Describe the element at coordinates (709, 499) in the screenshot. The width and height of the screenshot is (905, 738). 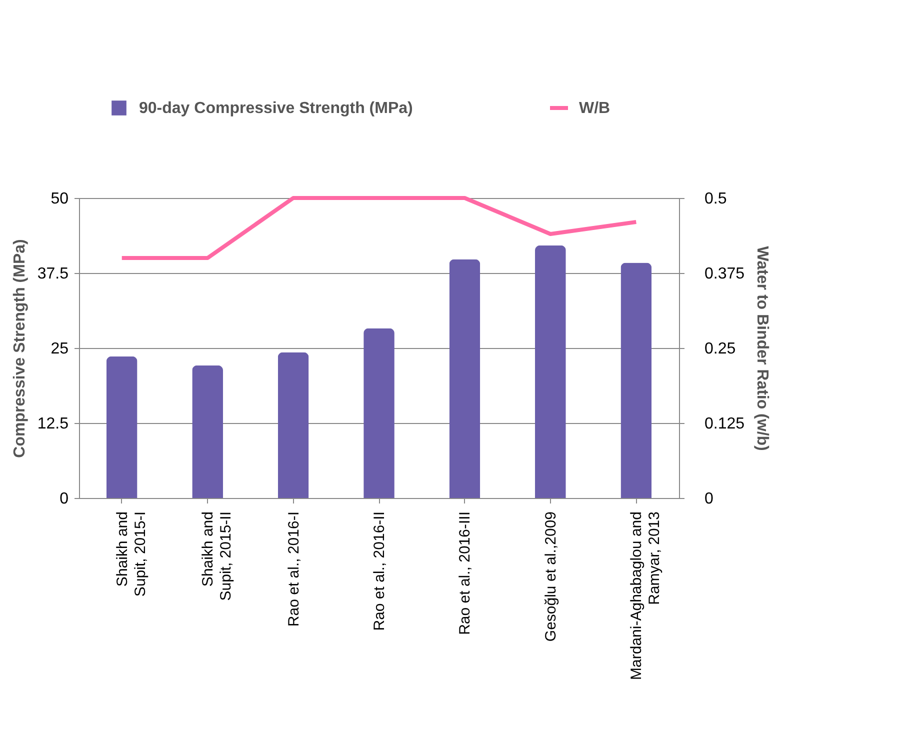
I see `y2-tick-label: 0` at that location.